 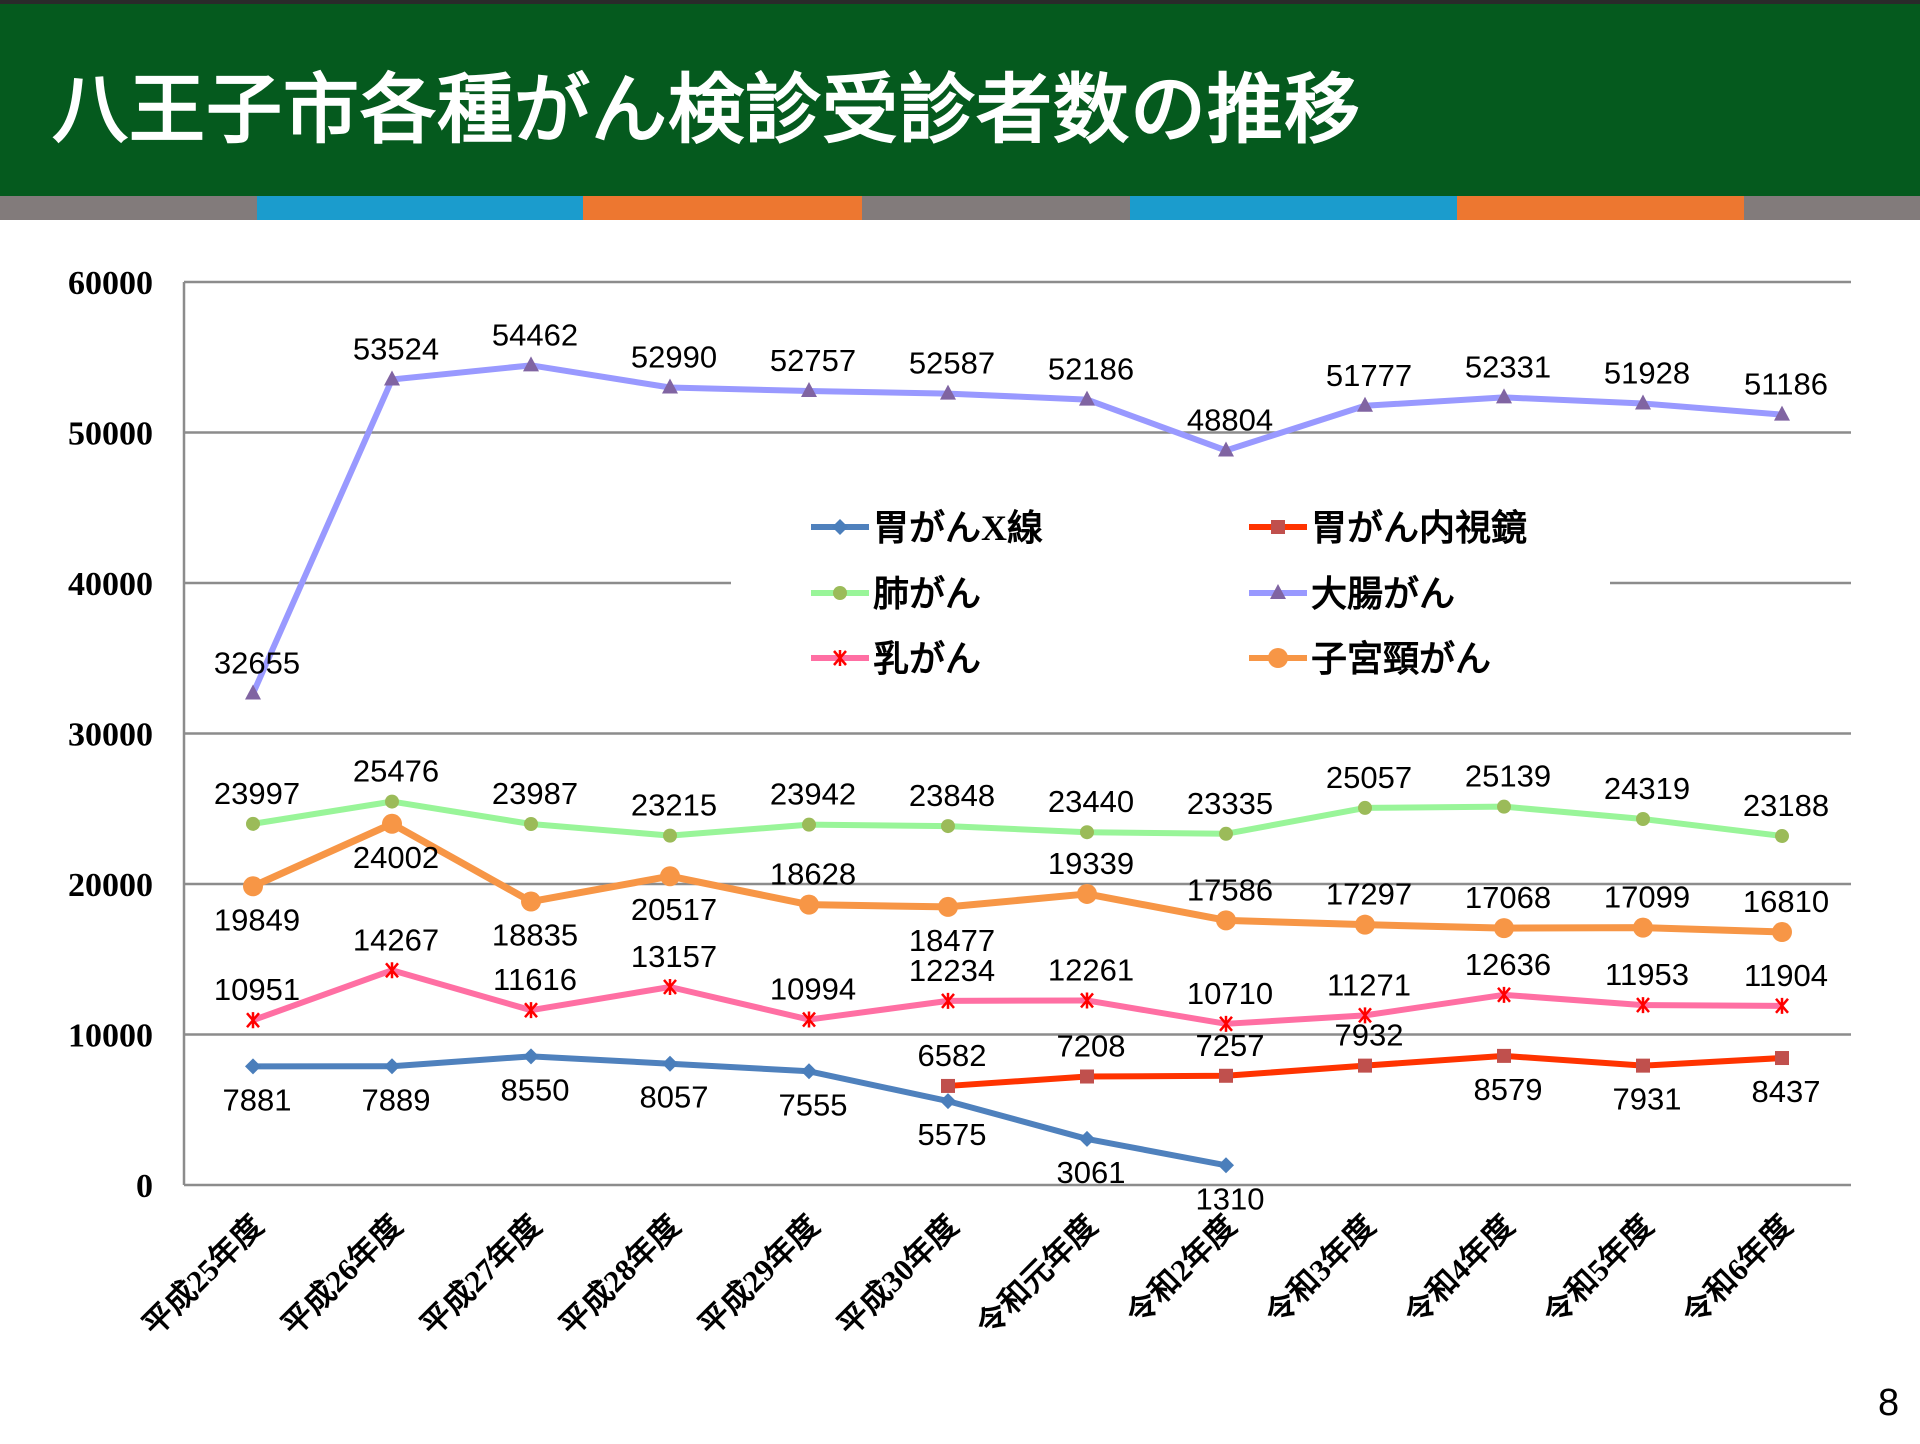 What do you see at coordinates (1647, 1099) in the screenshot?
I see `data-label: 7931` at bounding box center [1647, 1099].